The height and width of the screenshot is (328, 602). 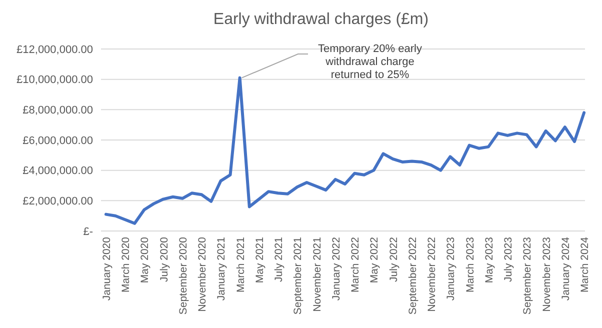 What do you see at coordinates (451, 268) in the screenshot?
I see `x-tick-label: January 2023` at bounding box center [451, 268].